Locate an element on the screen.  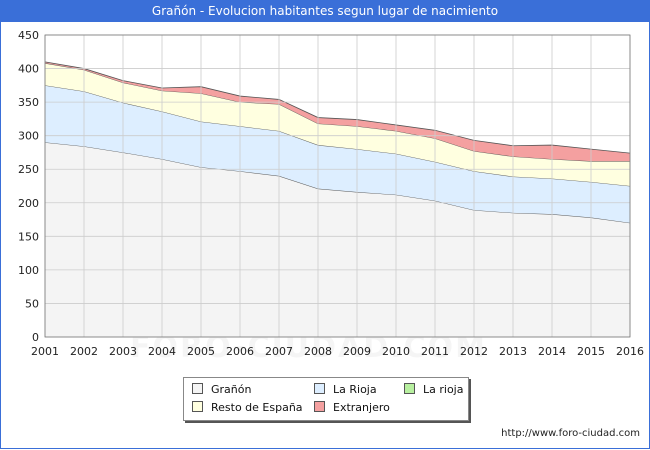
y-tick-label: 50 is located at coordinates (32, 303).